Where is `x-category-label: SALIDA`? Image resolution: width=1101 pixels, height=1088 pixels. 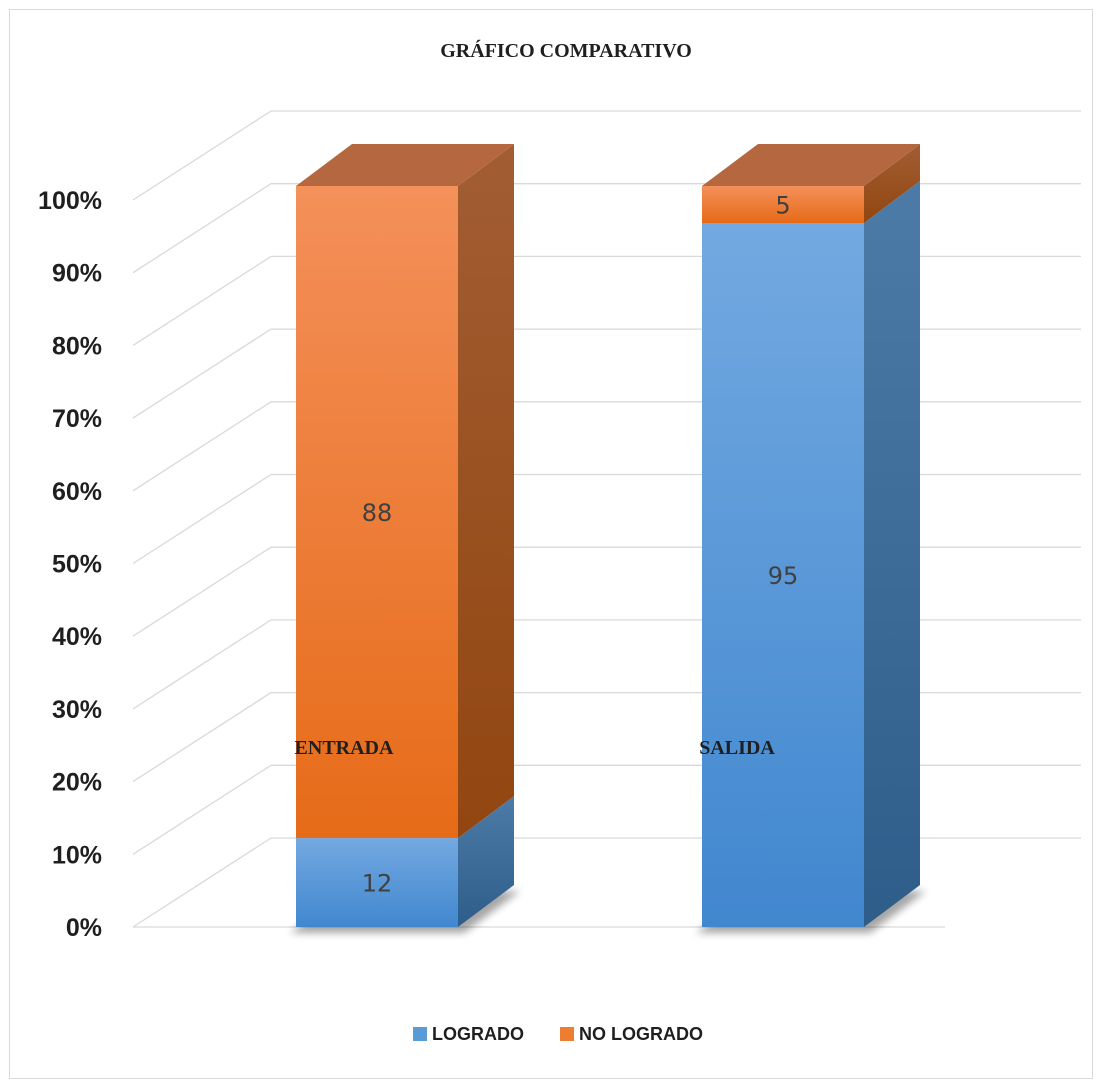 x-category-label: SALIDA is located at coordinates (737, 748).